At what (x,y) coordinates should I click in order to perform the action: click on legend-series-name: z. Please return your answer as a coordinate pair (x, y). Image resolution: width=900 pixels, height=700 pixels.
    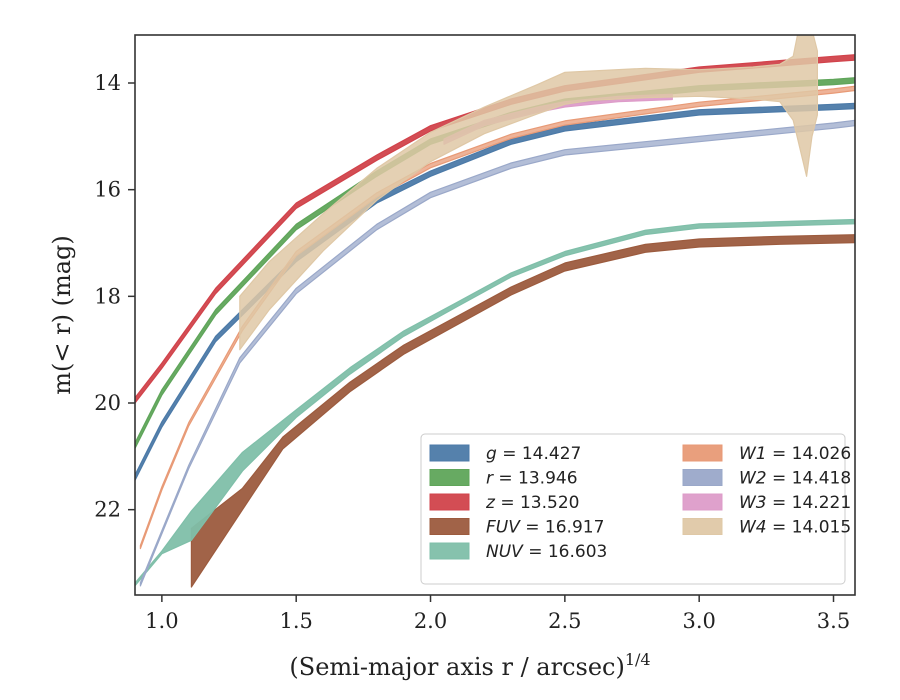
    Looking at the image, I should click on (490, 503).